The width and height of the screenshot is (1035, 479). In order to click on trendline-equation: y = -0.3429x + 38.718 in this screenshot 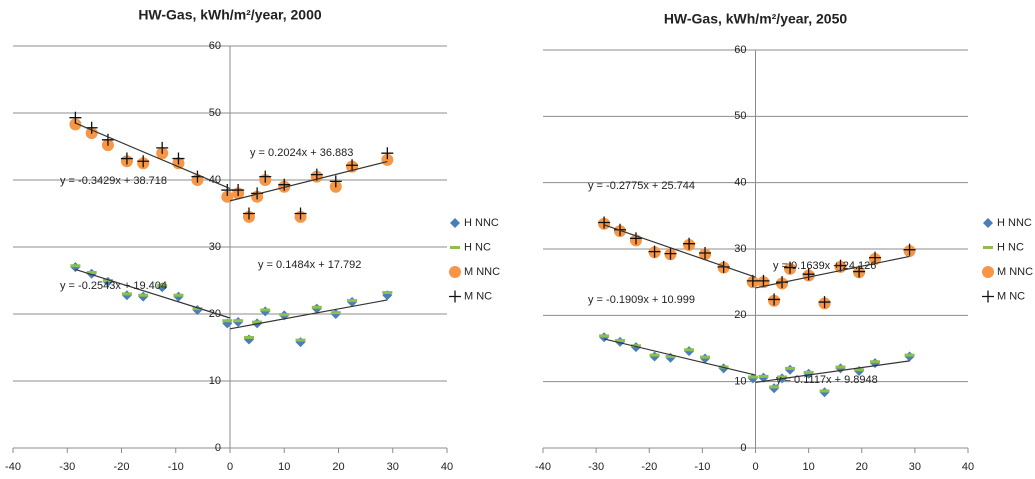, I will do `click(113, 181)`.